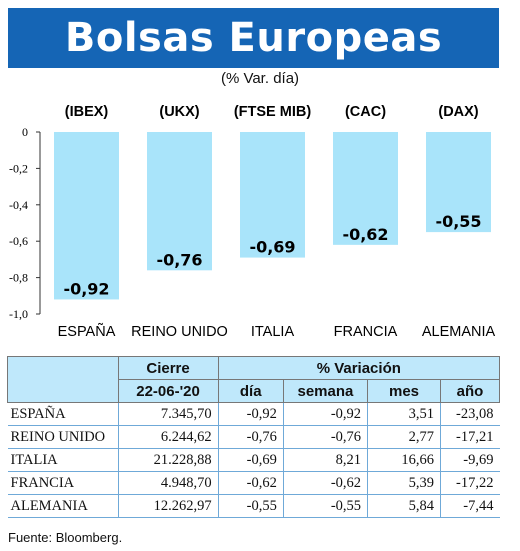 The height and width of the screenshot is (551, 520). What do you see at coordinates (458, 221) in the screenshot?
I see `data-label: -0,55` at bounding box center [458, 221].